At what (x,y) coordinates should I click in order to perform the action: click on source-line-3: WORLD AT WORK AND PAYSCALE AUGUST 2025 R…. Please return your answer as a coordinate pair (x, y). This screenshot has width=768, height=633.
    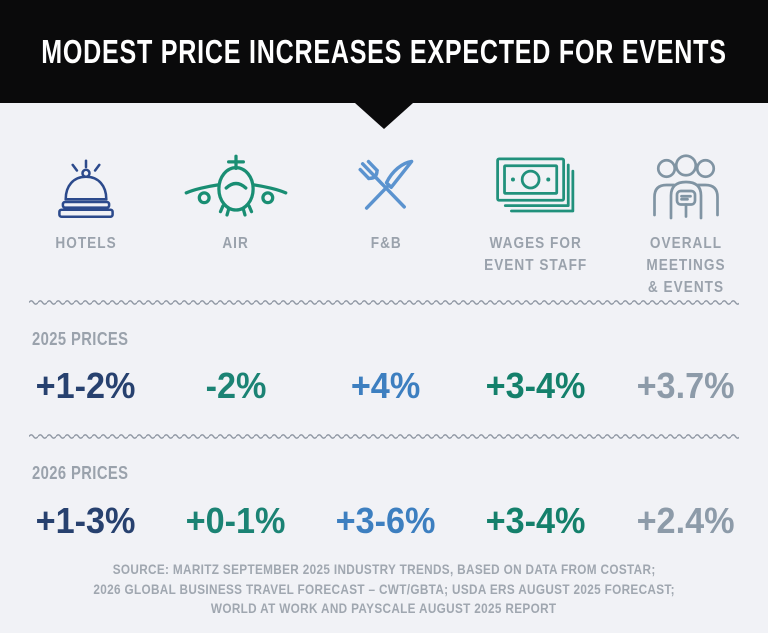
    Looking at the image, I should click on (384, 608).